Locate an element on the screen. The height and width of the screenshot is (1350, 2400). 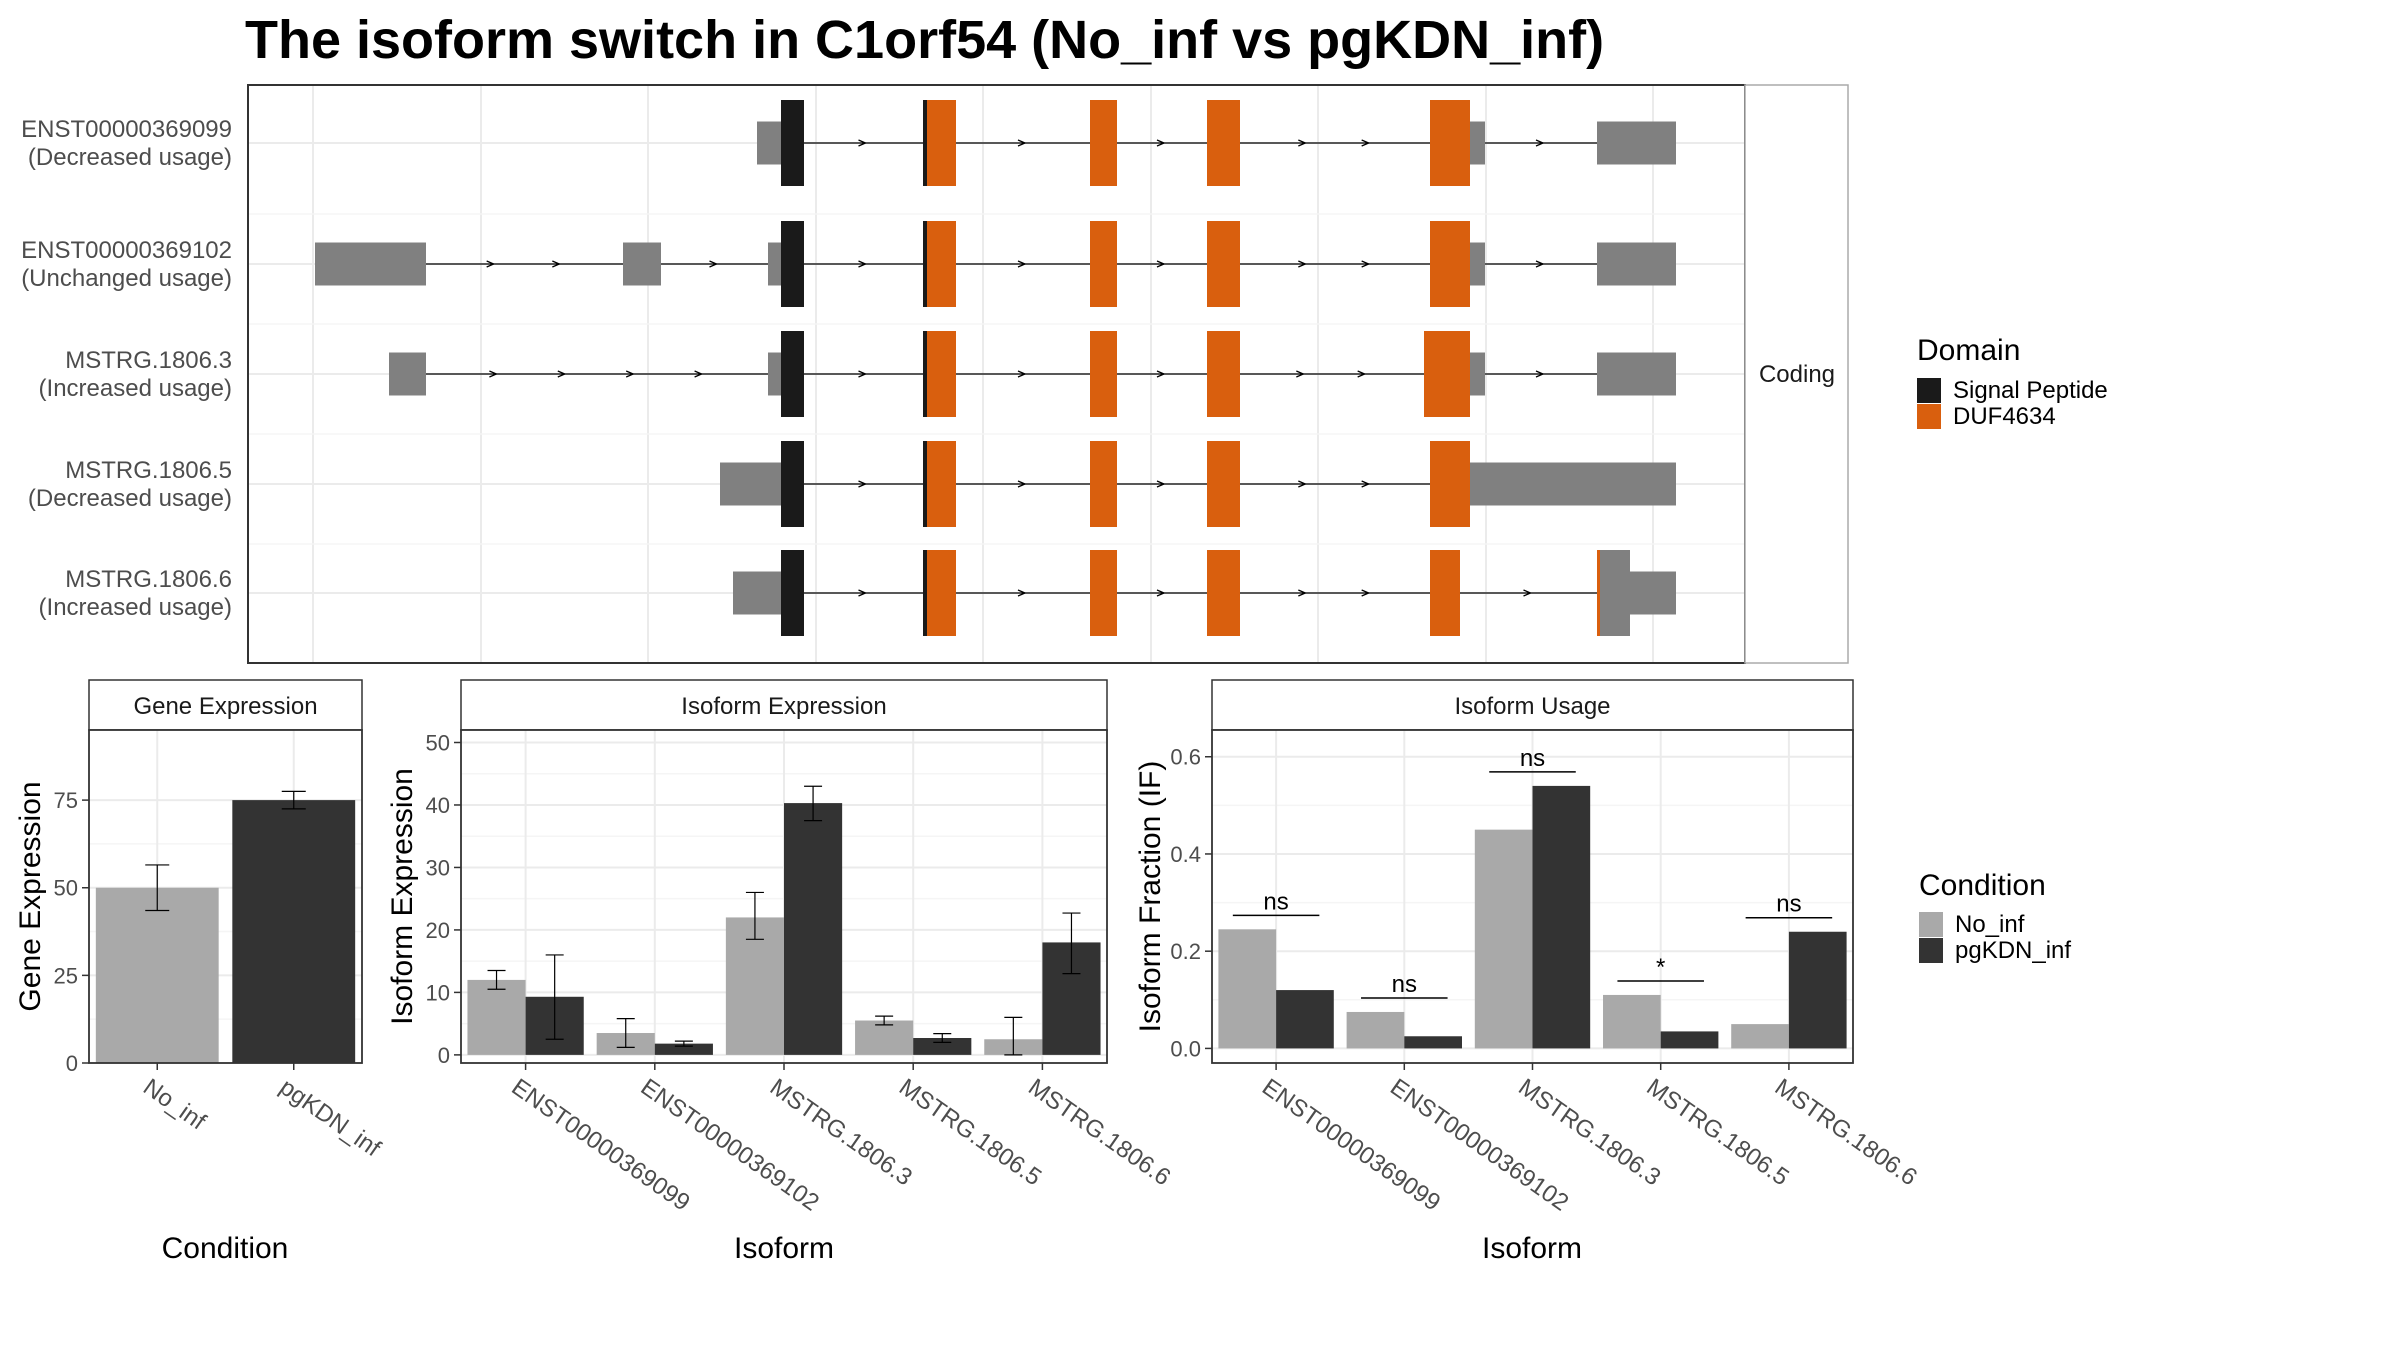
y-tick-label: 75 is located at coordinates (66, 800).